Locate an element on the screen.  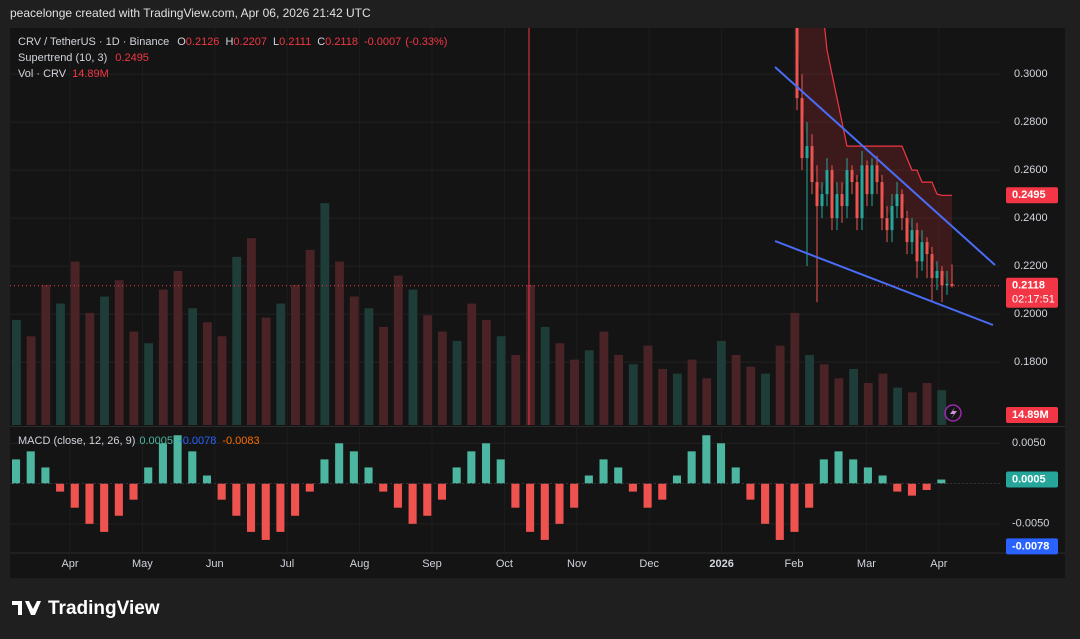
alert-icon-bolt is located at coordinates (953, 413).